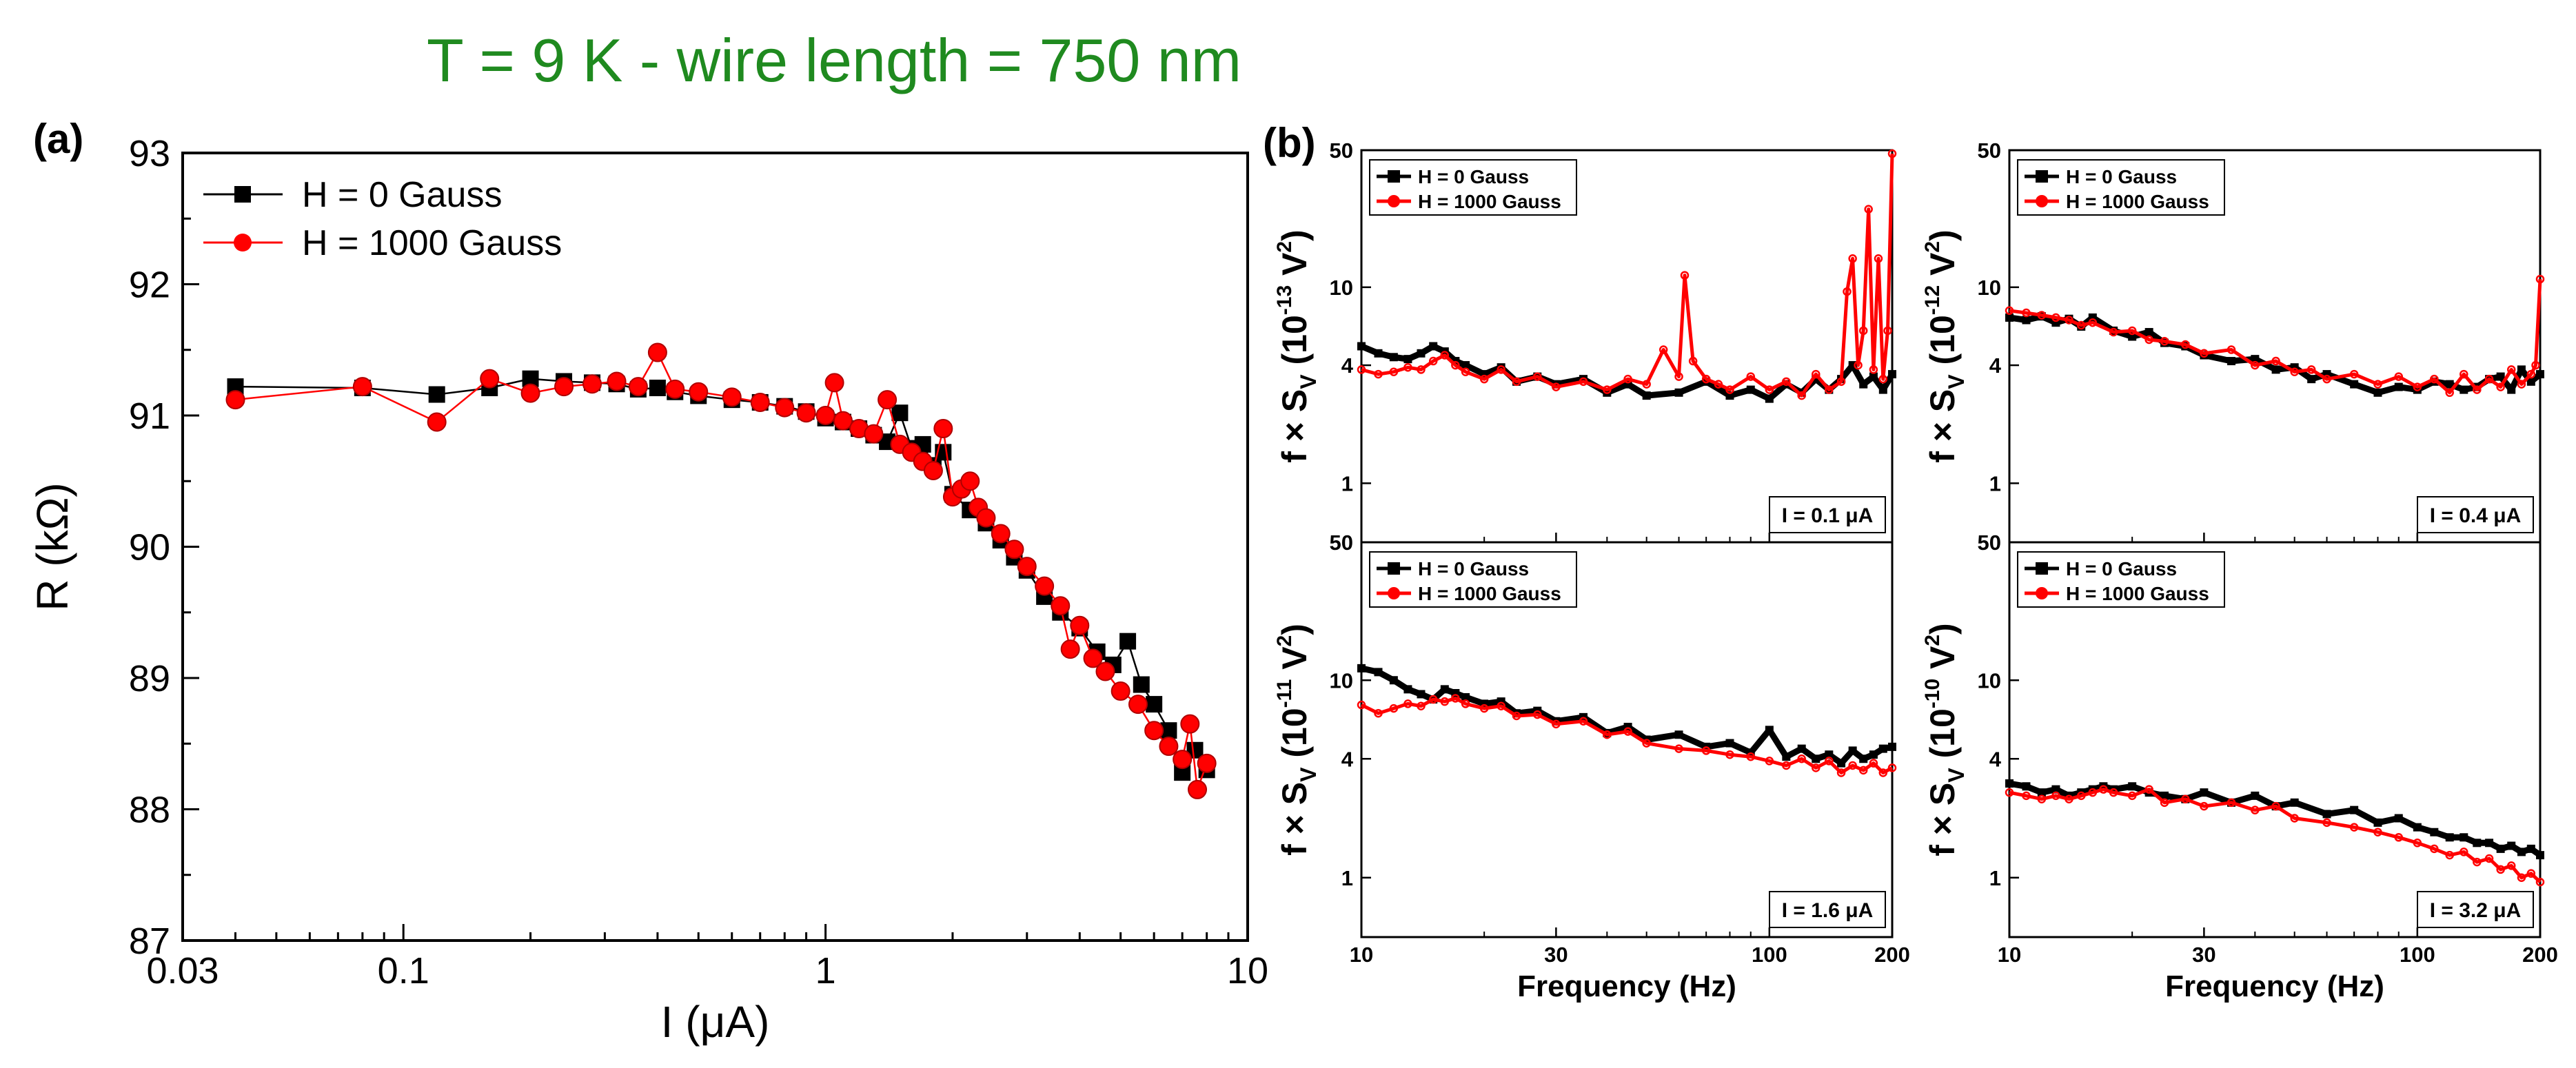 This screenshot has width=2576, height=1068. Describe the element at coordinates (2042, 177) in the screenshot. I see `legend-marker-square` at that location.